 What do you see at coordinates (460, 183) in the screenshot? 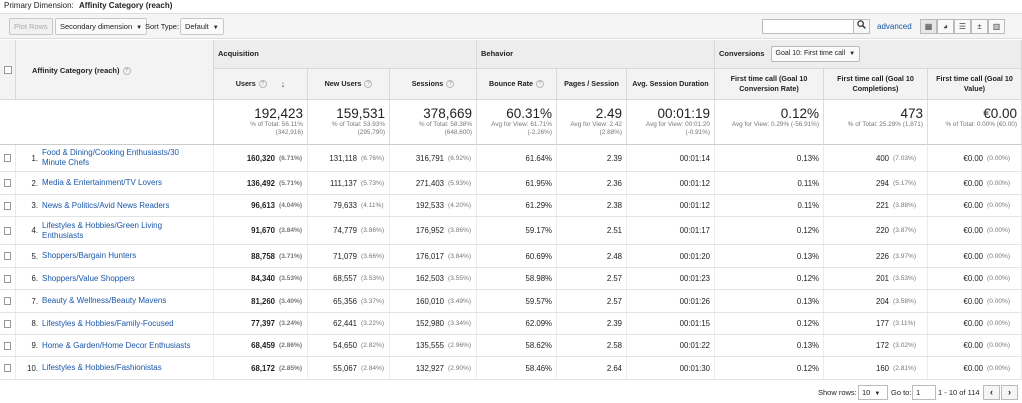
I see `sessions-pct: (5.93%)` at bounding box center [460, 183].